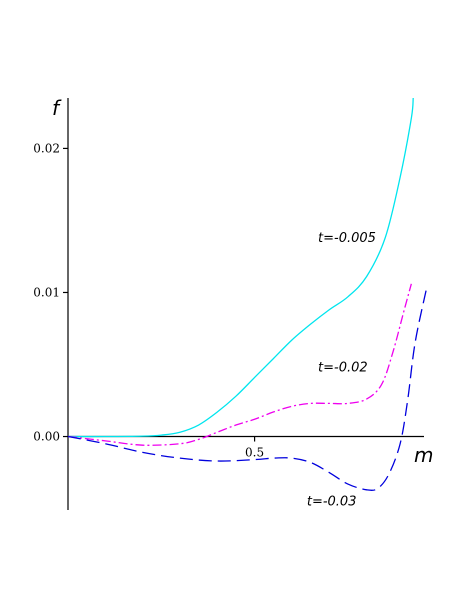  I want to click on x-axis-title: m, so click(423, 455).